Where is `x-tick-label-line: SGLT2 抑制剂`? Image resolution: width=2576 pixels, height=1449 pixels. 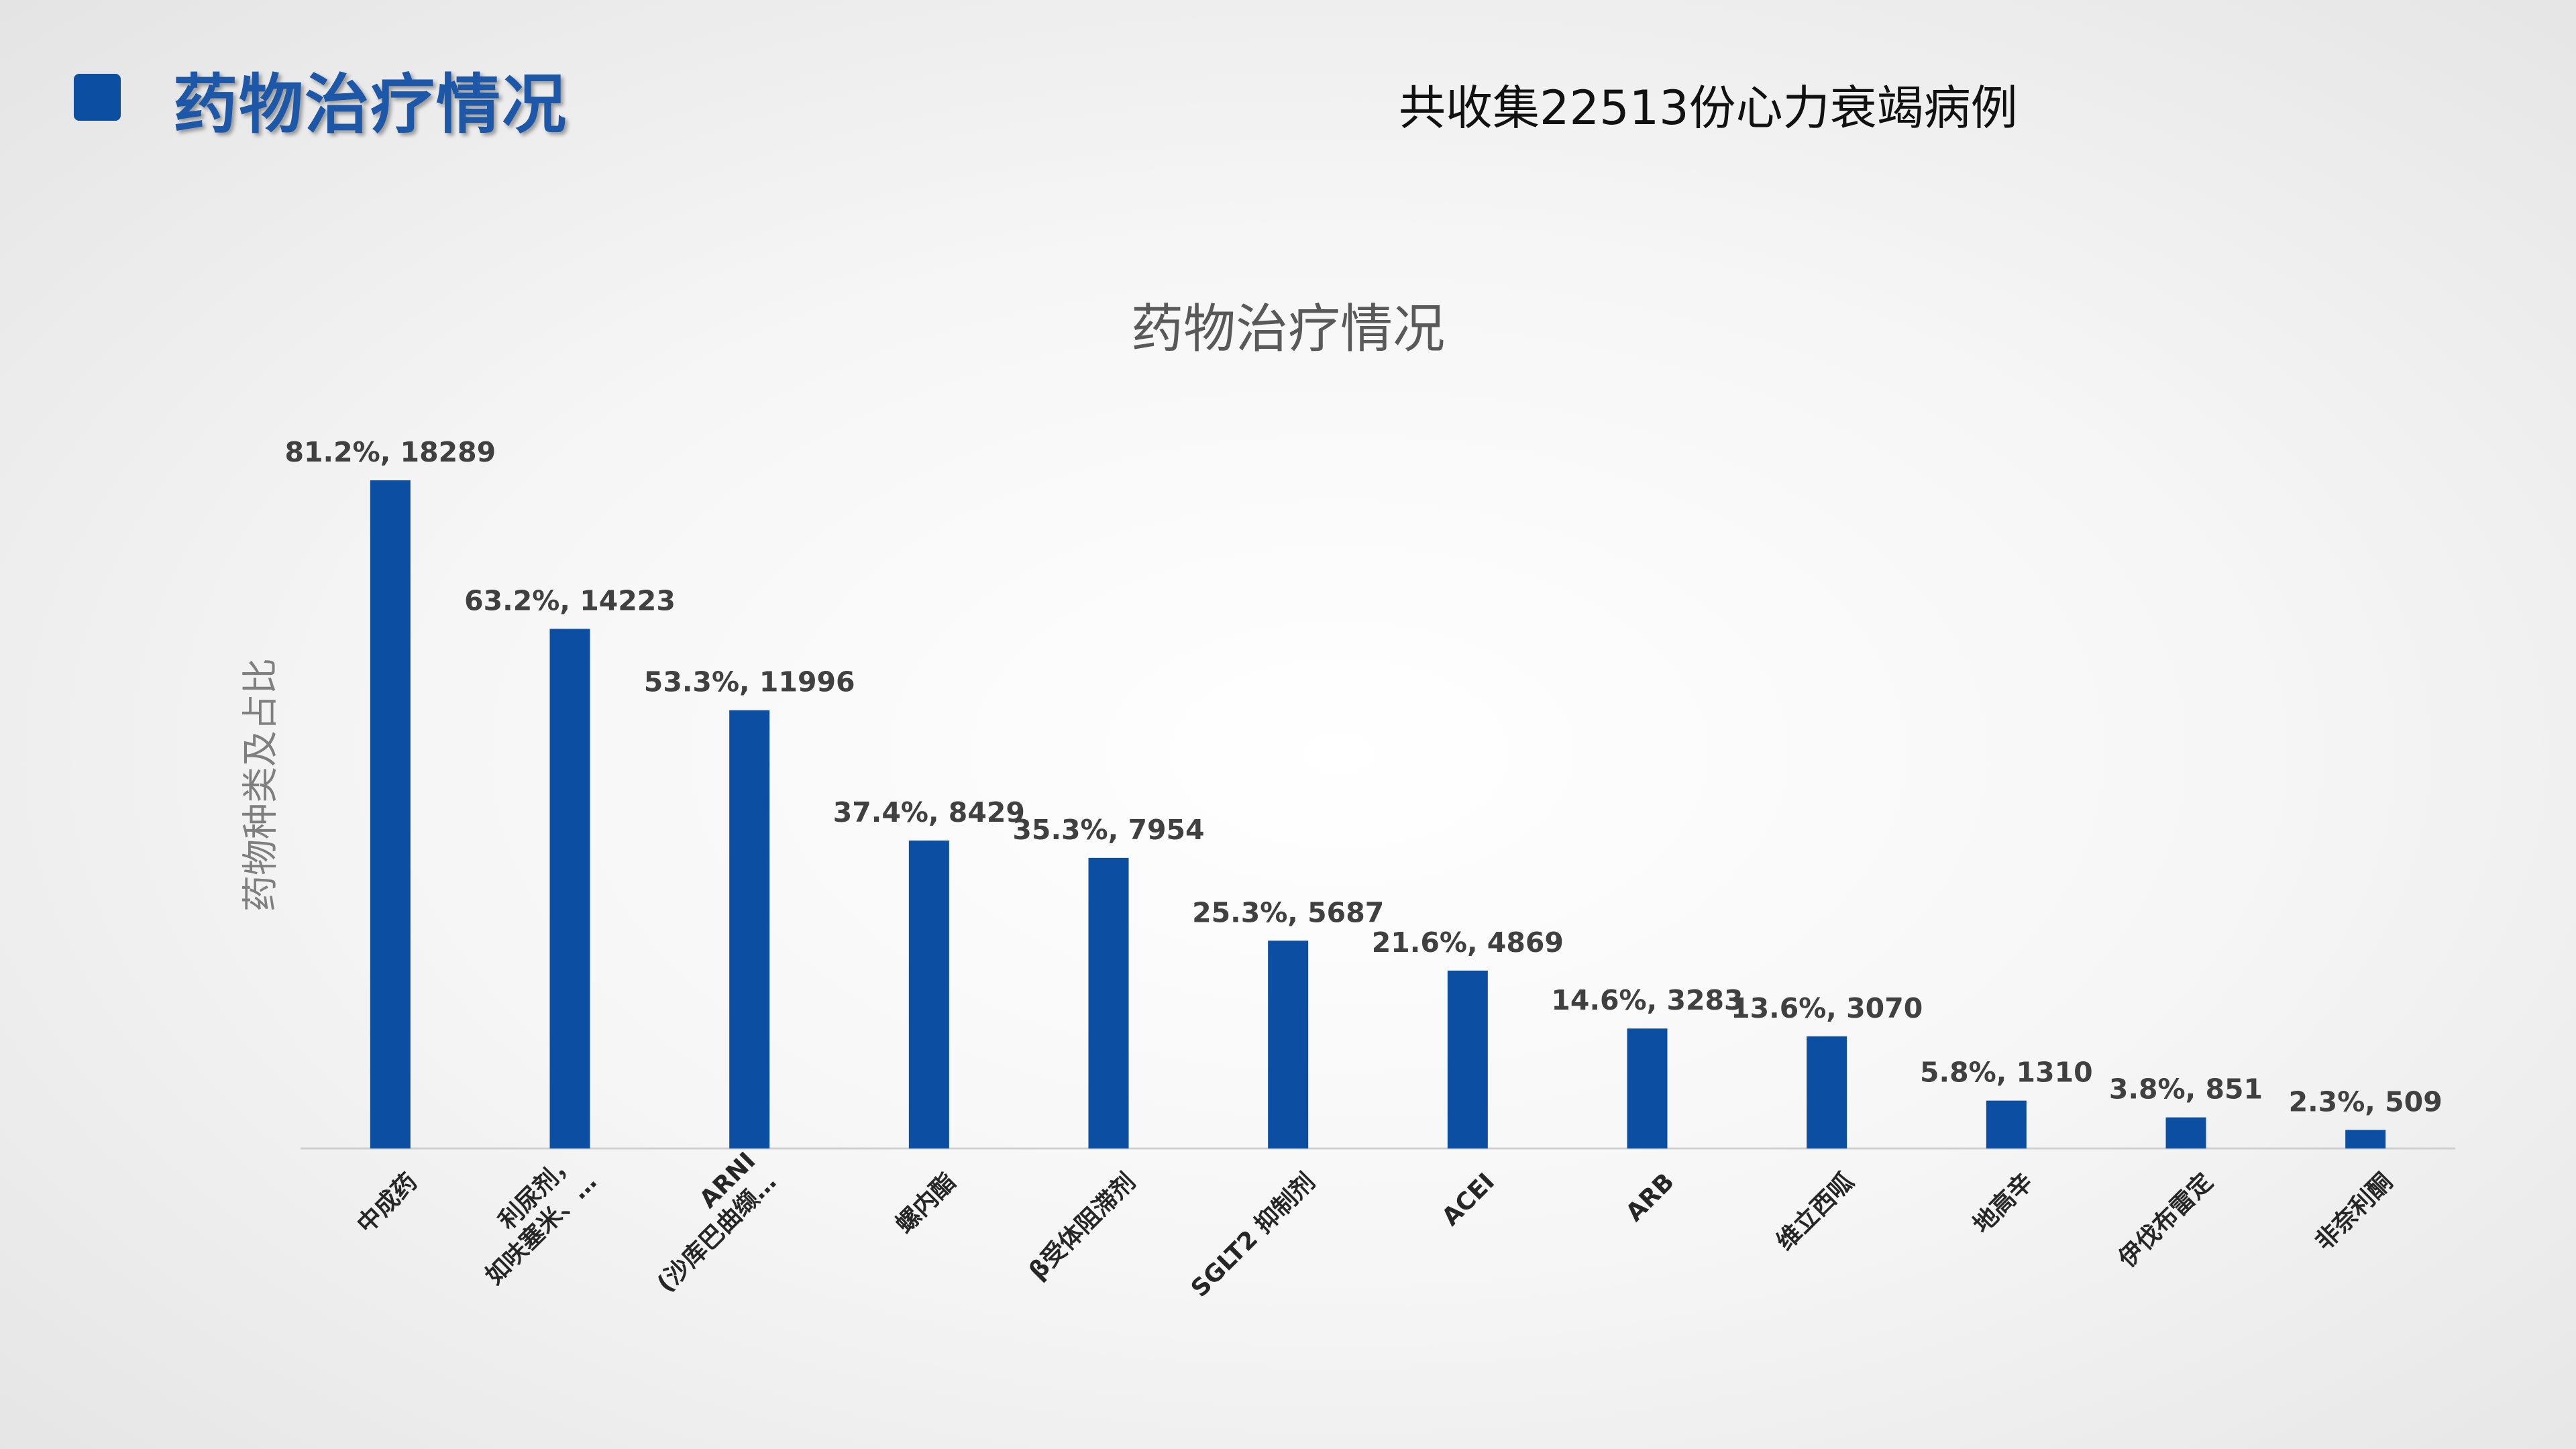
x-tick-label-line: SGLT2 抑制剂 is located at coordinates (1253, 1235).